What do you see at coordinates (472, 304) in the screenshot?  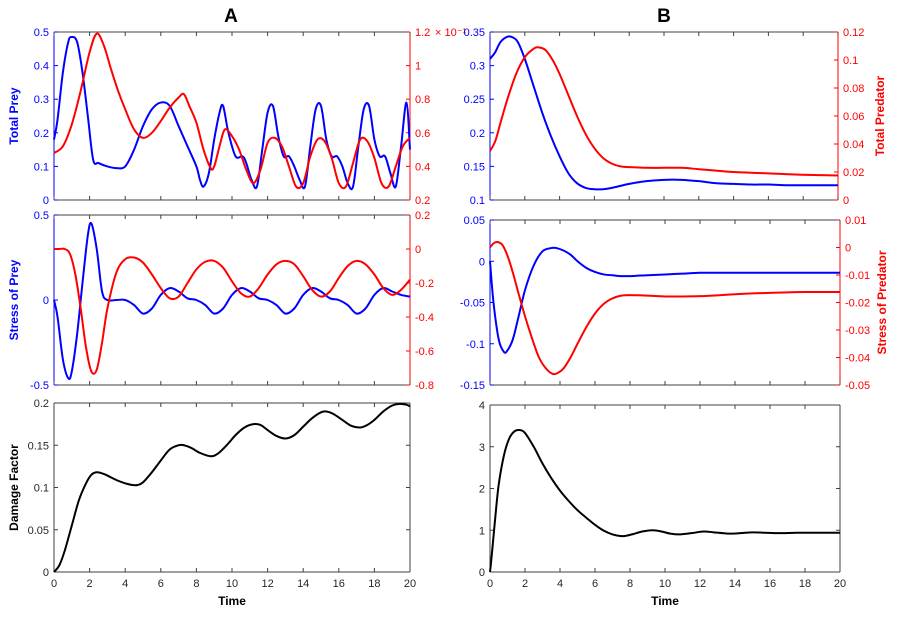 I see `left-y-tick-label: -0.05` at bounding box center [472, 304].